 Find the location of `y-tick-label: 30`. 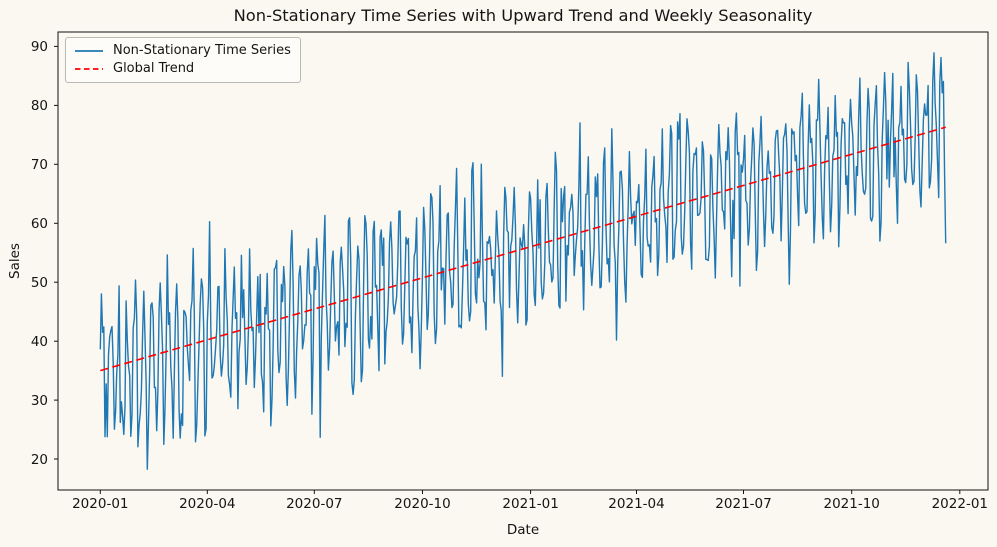

y-tick-label: 30 is located at coordinates (39, 401).